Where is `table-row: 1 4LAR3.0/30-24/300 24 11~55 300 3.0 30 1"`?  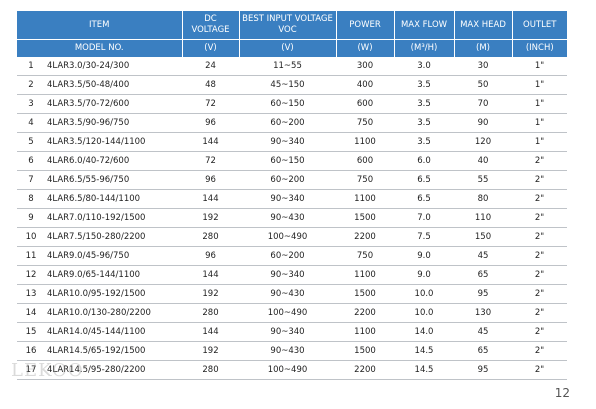
table-row: 1 4LAR3.0/30-24/300 24 11~55 300 3.0 30 1" is located at coordinates (292, 66).